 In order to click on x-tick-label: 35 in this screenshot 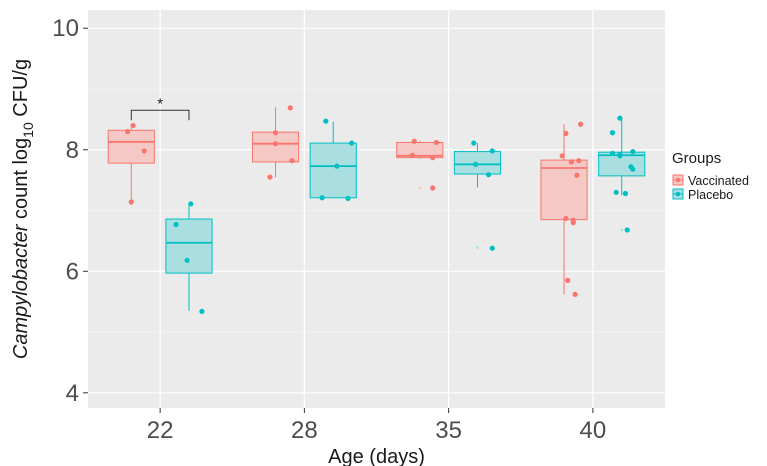, I will do `click(448, 430)`.